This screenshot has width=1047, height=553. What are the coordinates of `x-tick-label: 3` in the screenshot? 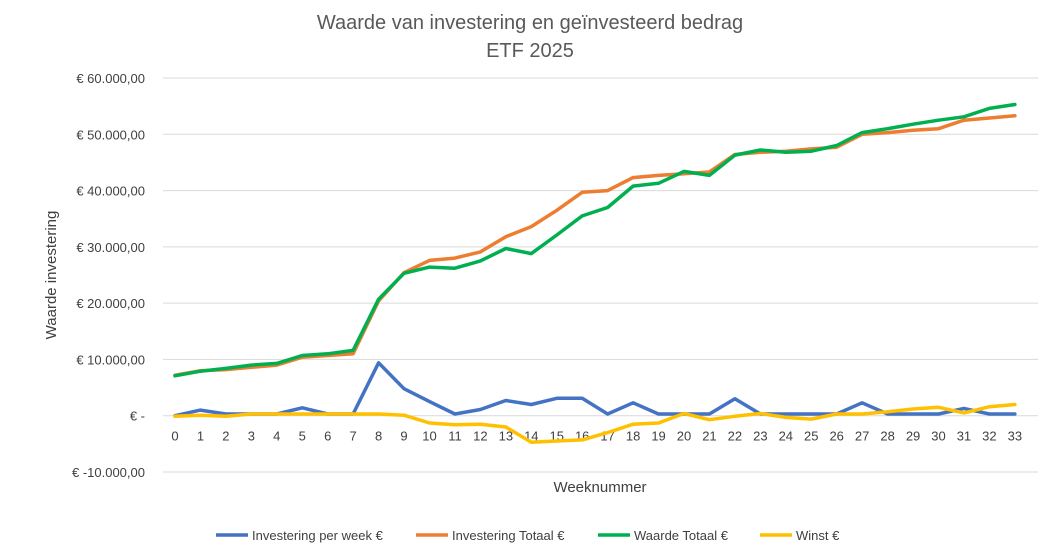 It's located at (251, 436).